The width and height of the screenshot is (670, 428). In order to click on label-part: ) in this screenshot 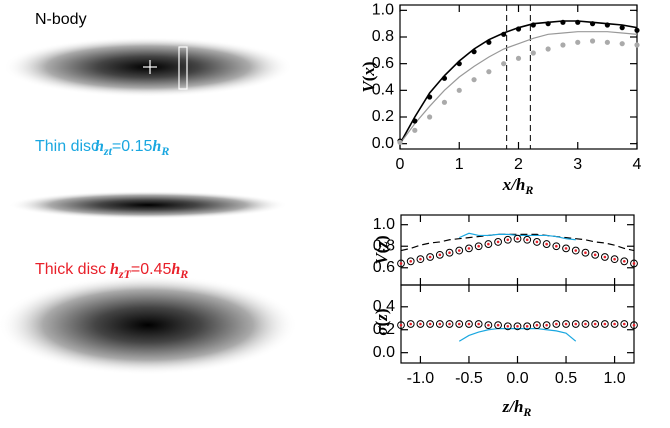, I will do `click(368, 64)`.